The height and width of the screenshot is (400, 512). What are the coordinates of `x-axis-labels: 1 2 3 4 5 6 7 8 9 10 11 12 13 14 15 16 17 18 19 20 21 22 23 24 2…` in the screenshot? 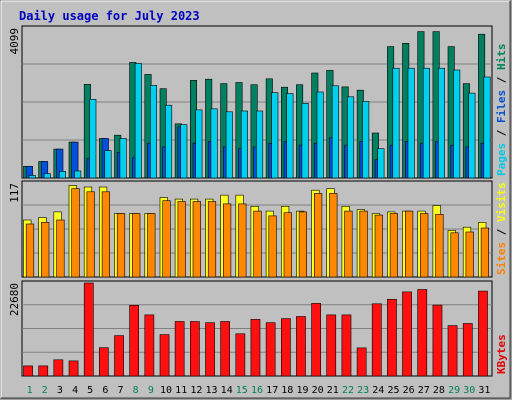 It's located at (259, 390).